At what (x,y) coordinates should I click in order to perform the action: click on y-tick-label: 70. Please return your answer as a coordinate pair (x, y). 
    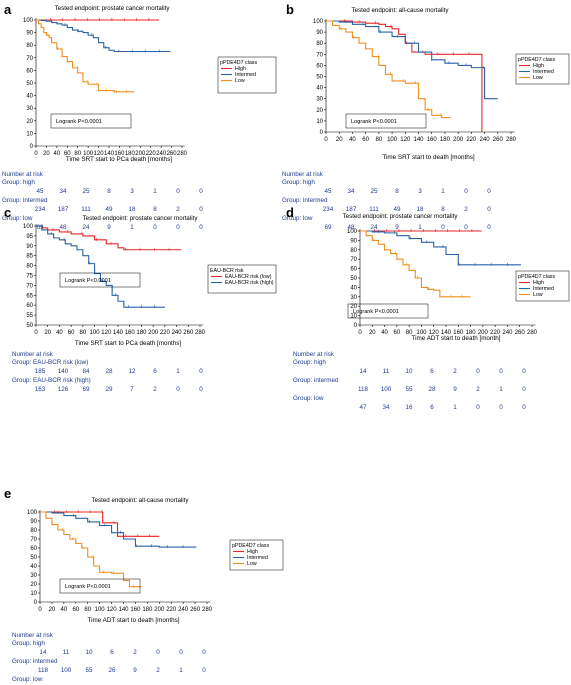
    Looking at the image, I should click on (29, 59).